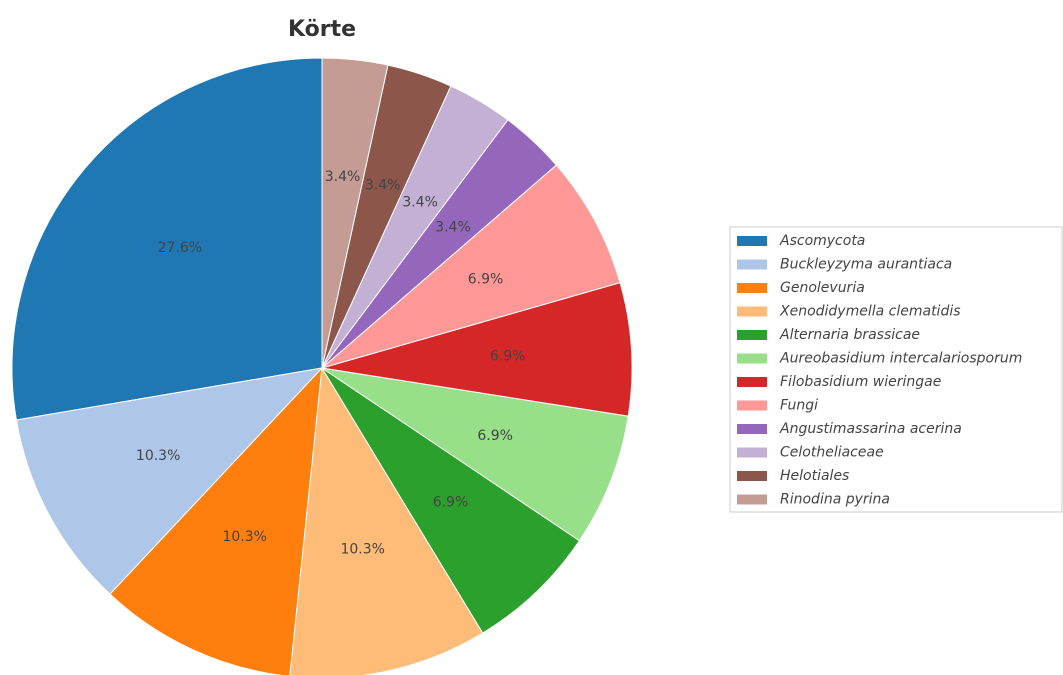 The image size is (1063, 675). Describe the element at coordinates (180, 248) in the screenshot. I see `slice-label: 27.6%` at that location.